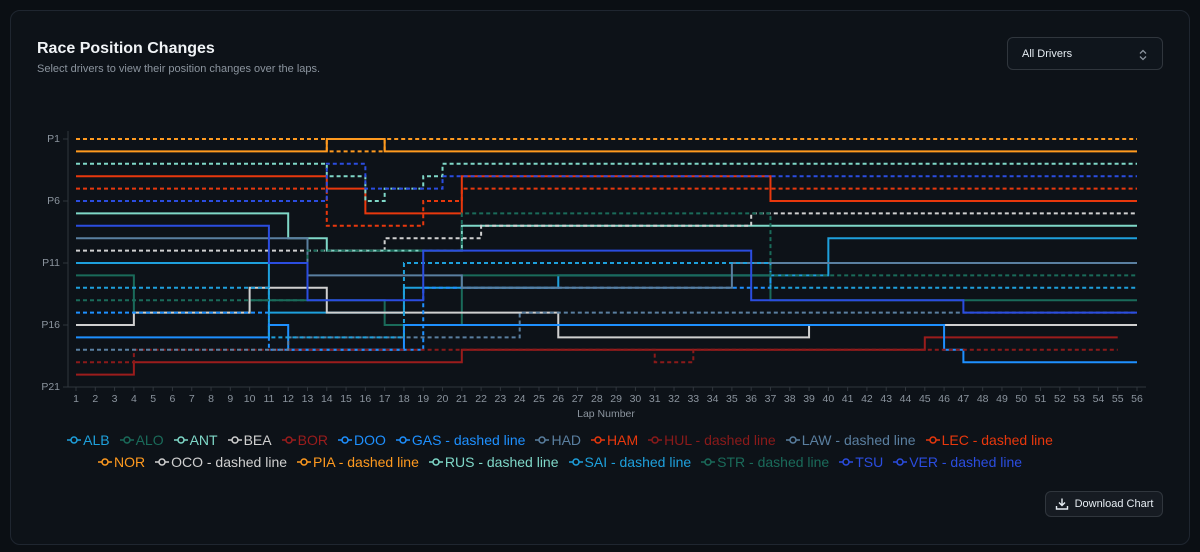 This screenshot has width=1200, height=552. What do you see at coordinates (121, 462) in the screenshot?
I see `legend-item: NOR` at bounding box center [121, 462].